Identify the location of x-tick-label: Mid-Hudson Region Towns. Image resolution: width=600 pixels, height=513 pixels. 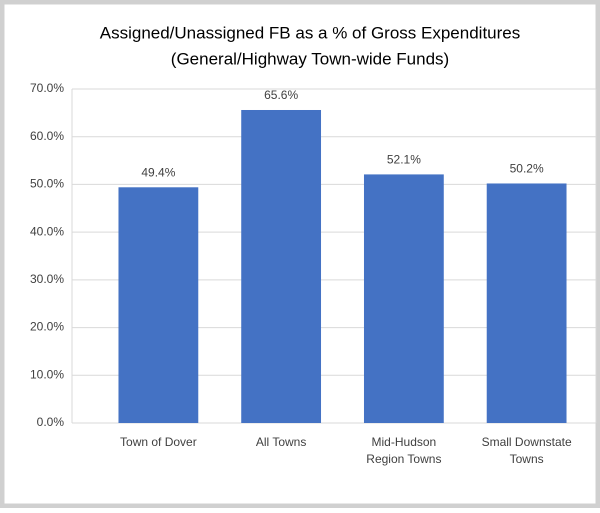
(403, 450).